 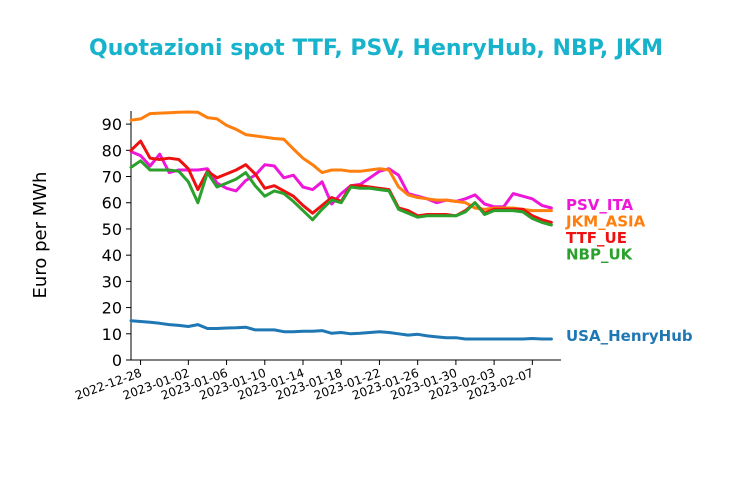 I want to click on series-label-ttf-ue: TTF_UE, so click(x=596, y=238).